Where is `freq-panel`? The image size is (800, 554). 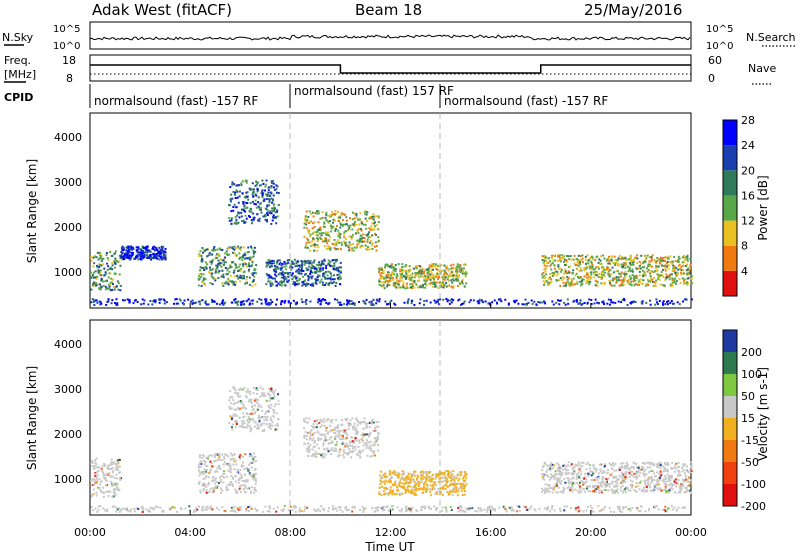
freq-panel is located at coordinates (390, 68).